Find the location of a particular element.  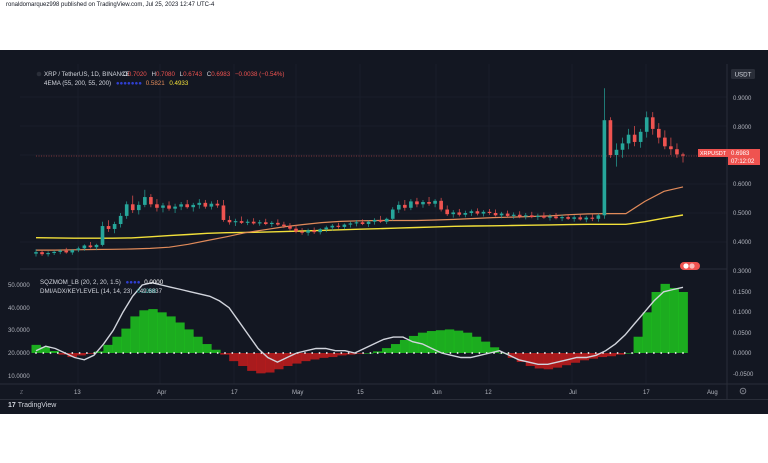

low-label: L is located at coordinates (182, 74).